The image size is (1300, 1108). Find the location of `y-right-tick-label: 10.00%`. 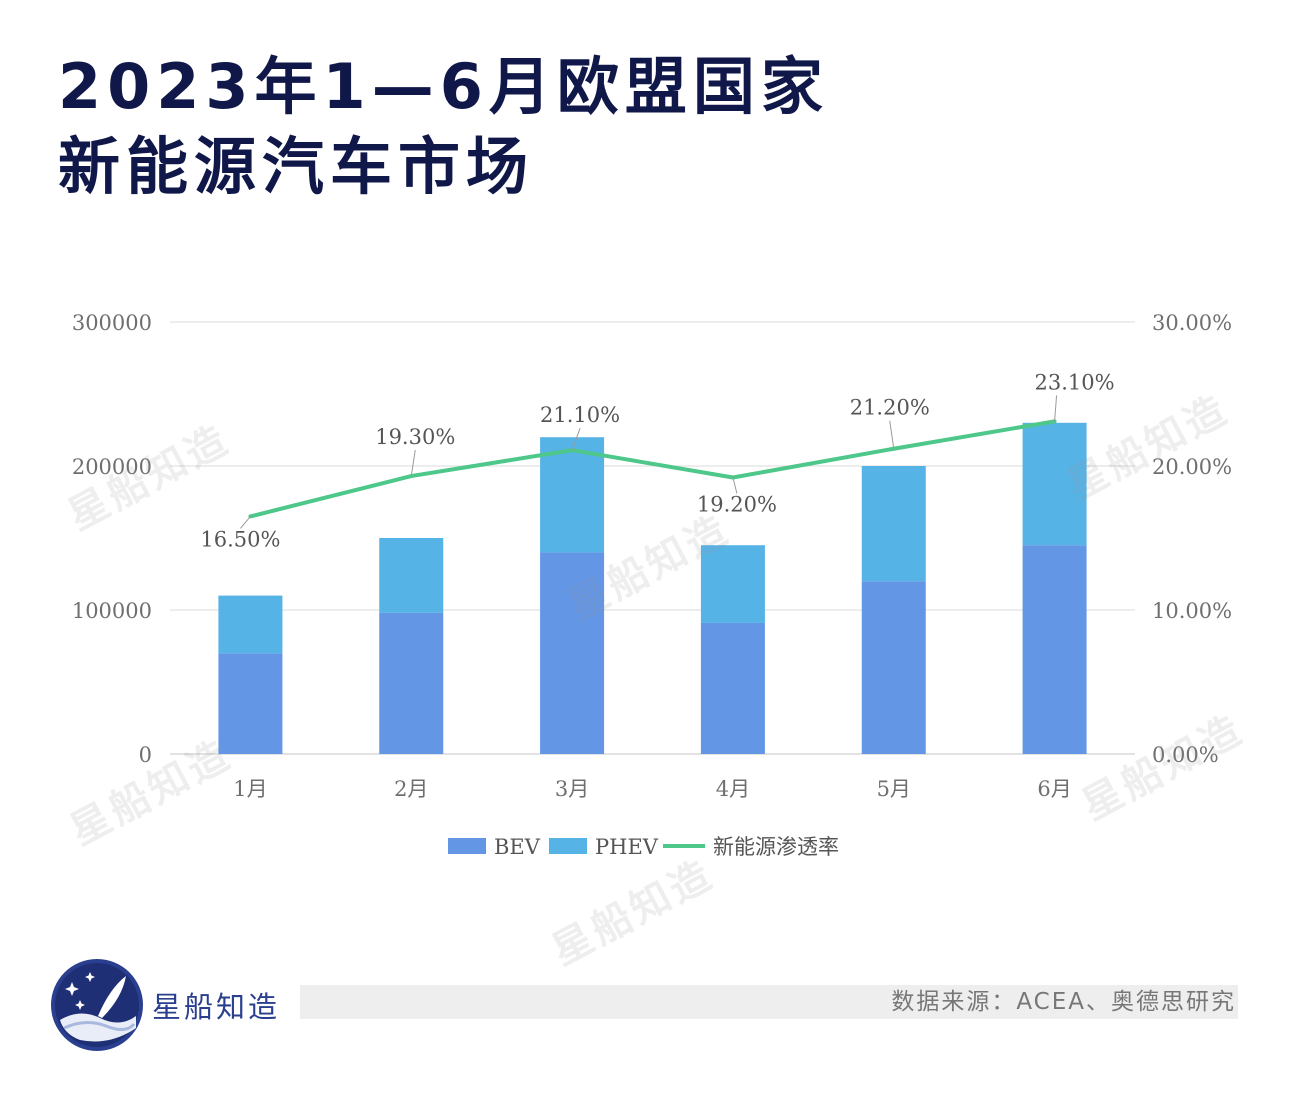

y-right-tick-label: 10.00% is located at coordinates (1192, 611).